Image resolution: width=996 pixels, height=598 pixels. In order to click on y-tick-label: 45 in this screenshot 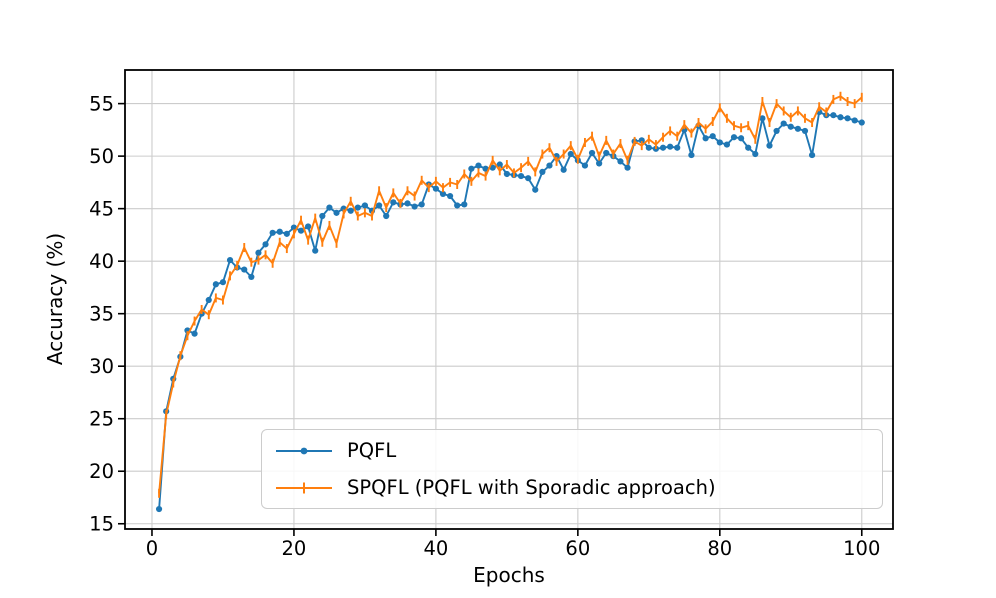, I will do `click(101, 209)`.